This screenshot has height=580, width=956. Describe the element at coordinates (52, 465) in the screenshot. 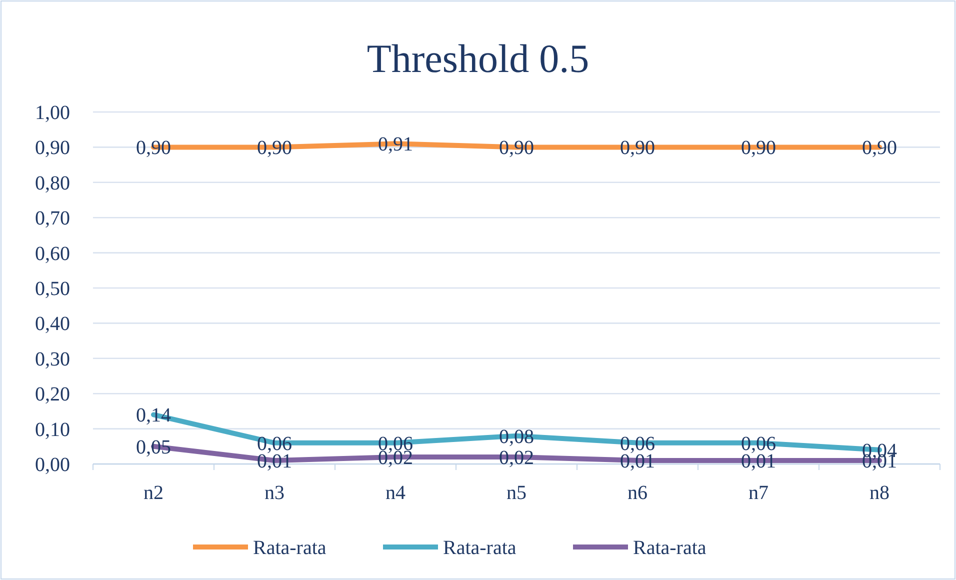

I see `y-tick-label: 0,00` at that location.